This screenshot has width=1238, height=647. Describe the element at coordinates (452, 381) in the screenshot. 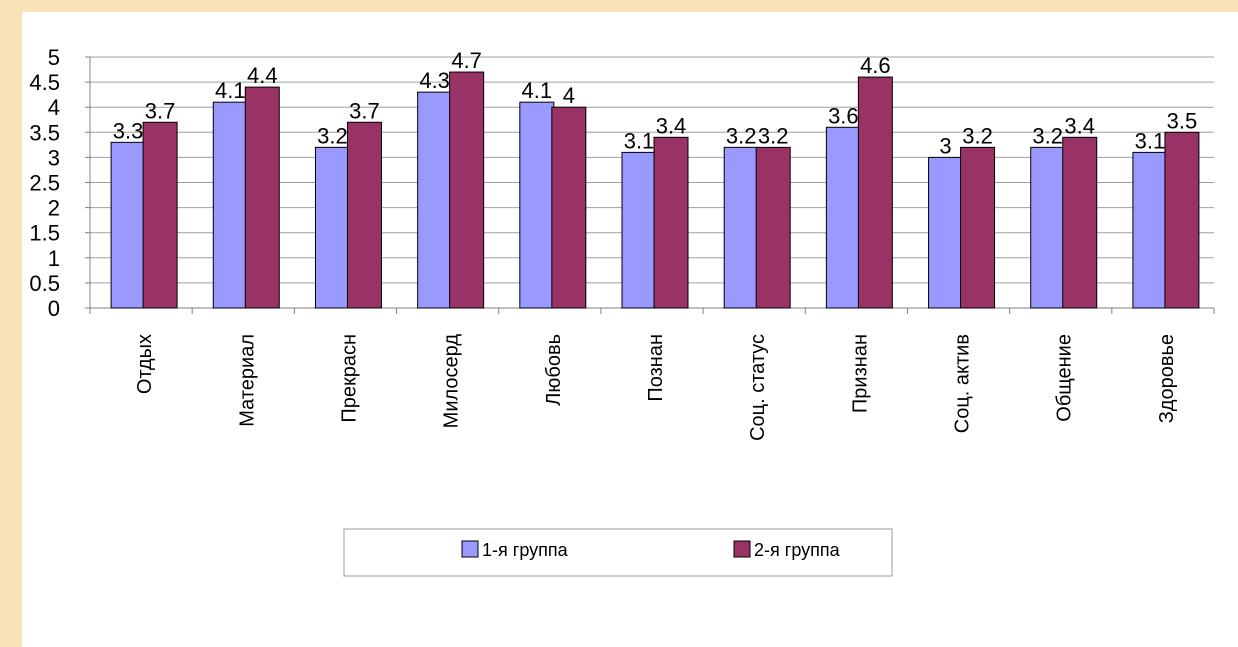

I see `category-label: Милосерд` at that location.